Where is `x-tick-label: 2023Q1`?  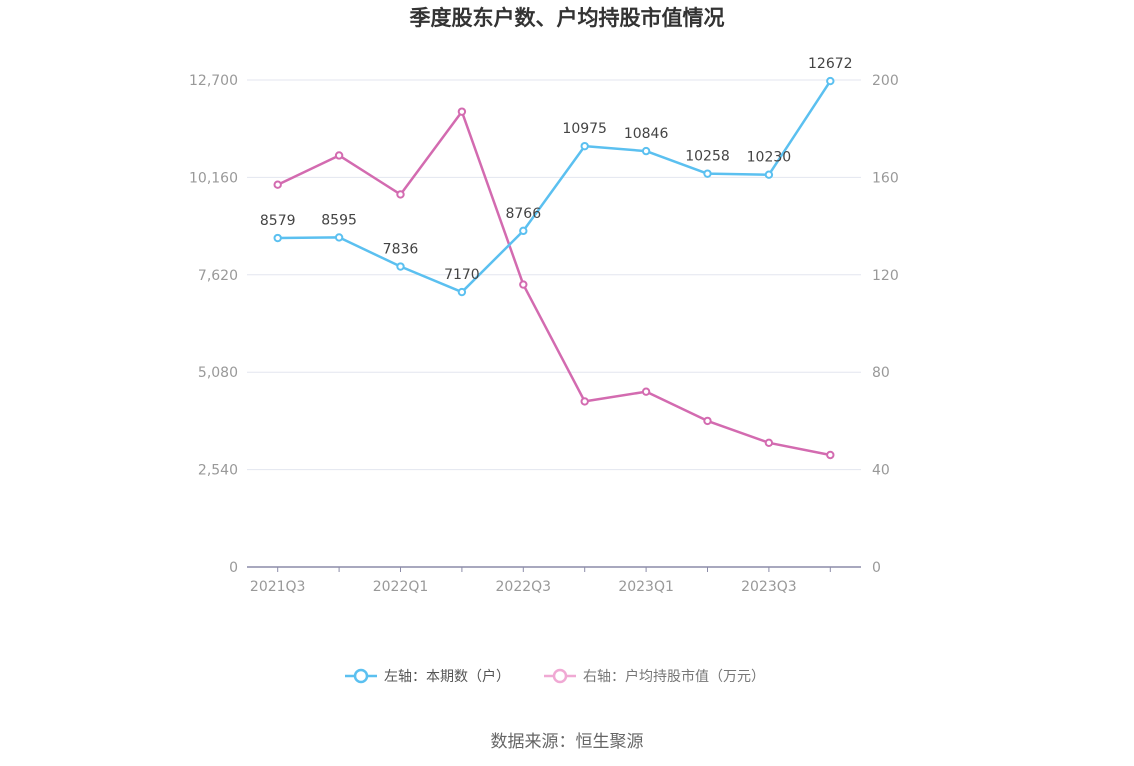
x-tick-label: 2023Q1 is located at coordinates (646, 587).